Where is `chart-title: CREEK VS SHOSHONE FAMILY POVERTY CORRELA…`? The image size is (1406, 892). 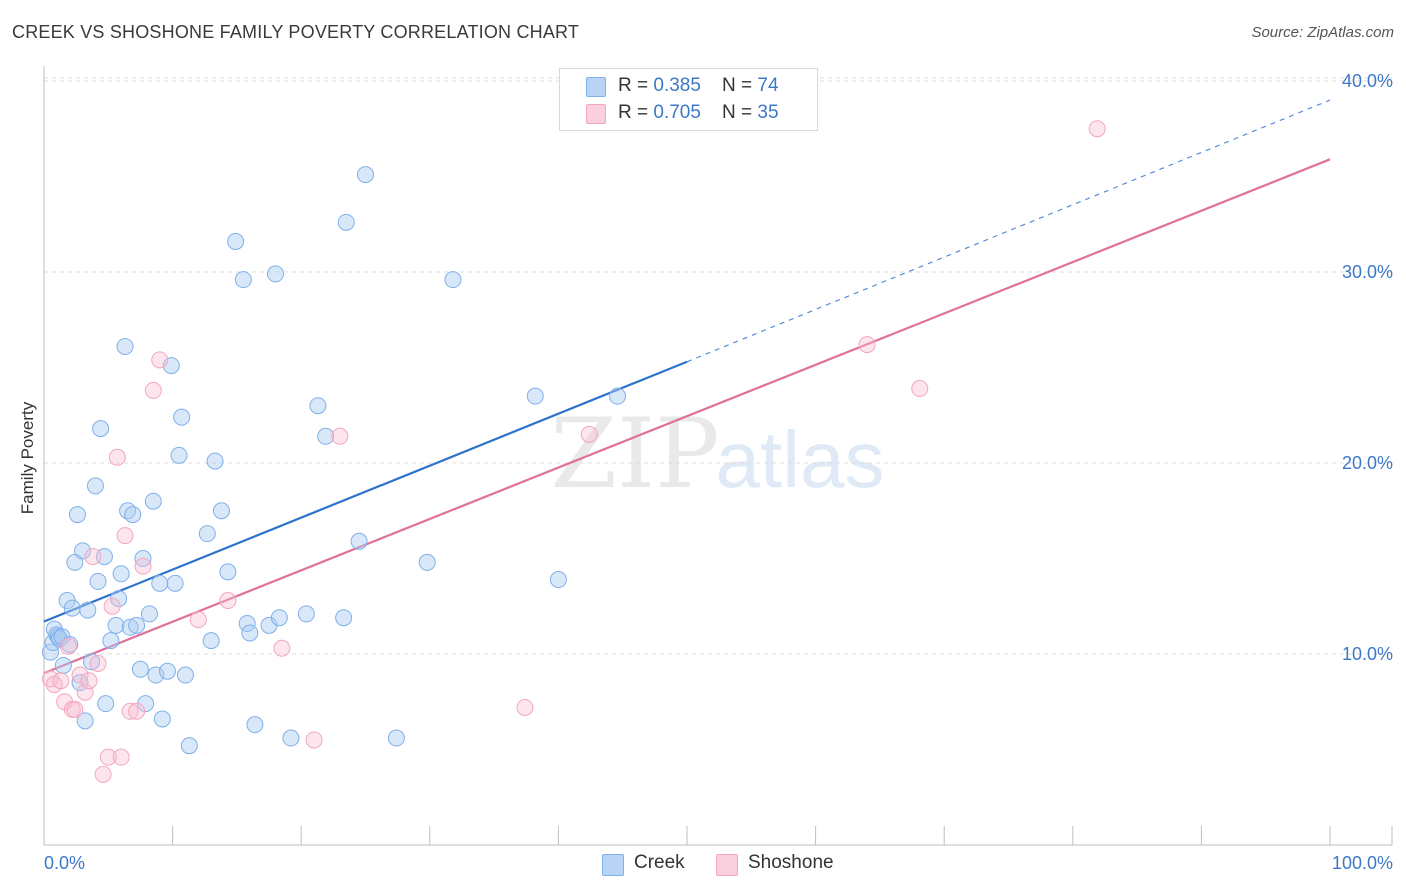
chart-title: CREEK VS SHOSHONE FAMILY POVERTY CORRELA… is located at coordinates (296, 32).